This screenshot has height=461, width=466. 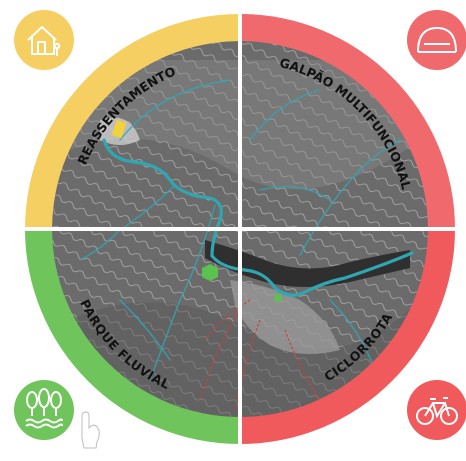 What do you see at coordinates (210, 272) in the screenshot?
I see `parque-marker` at bounding box center [210, 272].